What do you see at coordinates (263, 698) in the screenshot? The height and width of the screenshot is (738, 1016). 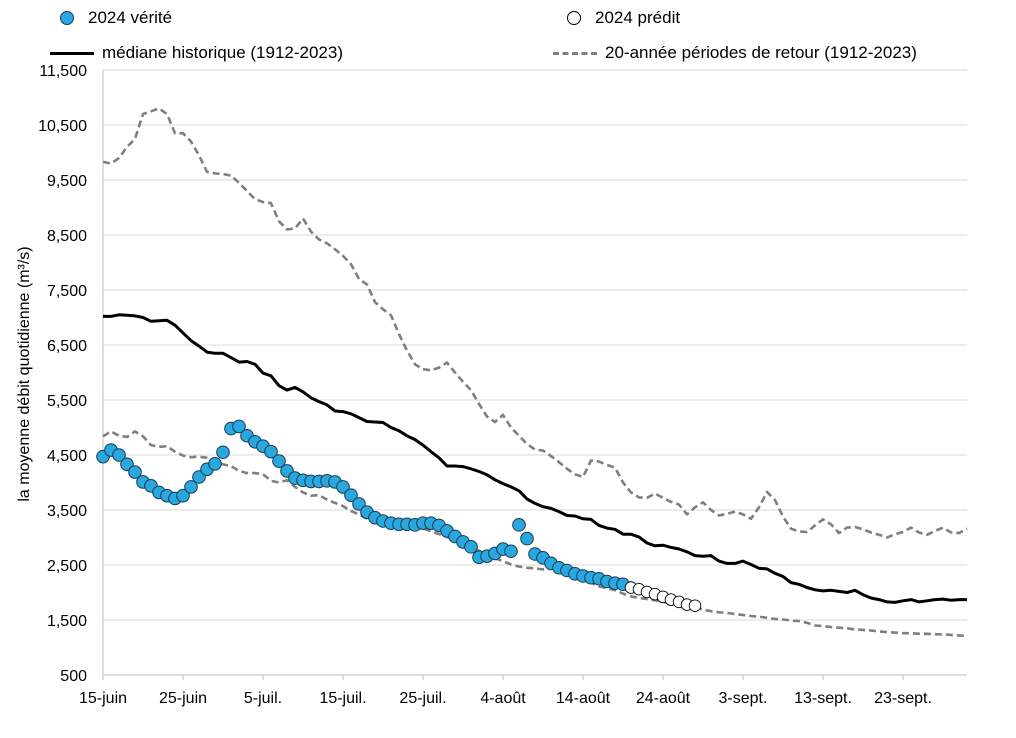 I see `x-tick-label: 5-juil.` at bounding box center [263, 698].